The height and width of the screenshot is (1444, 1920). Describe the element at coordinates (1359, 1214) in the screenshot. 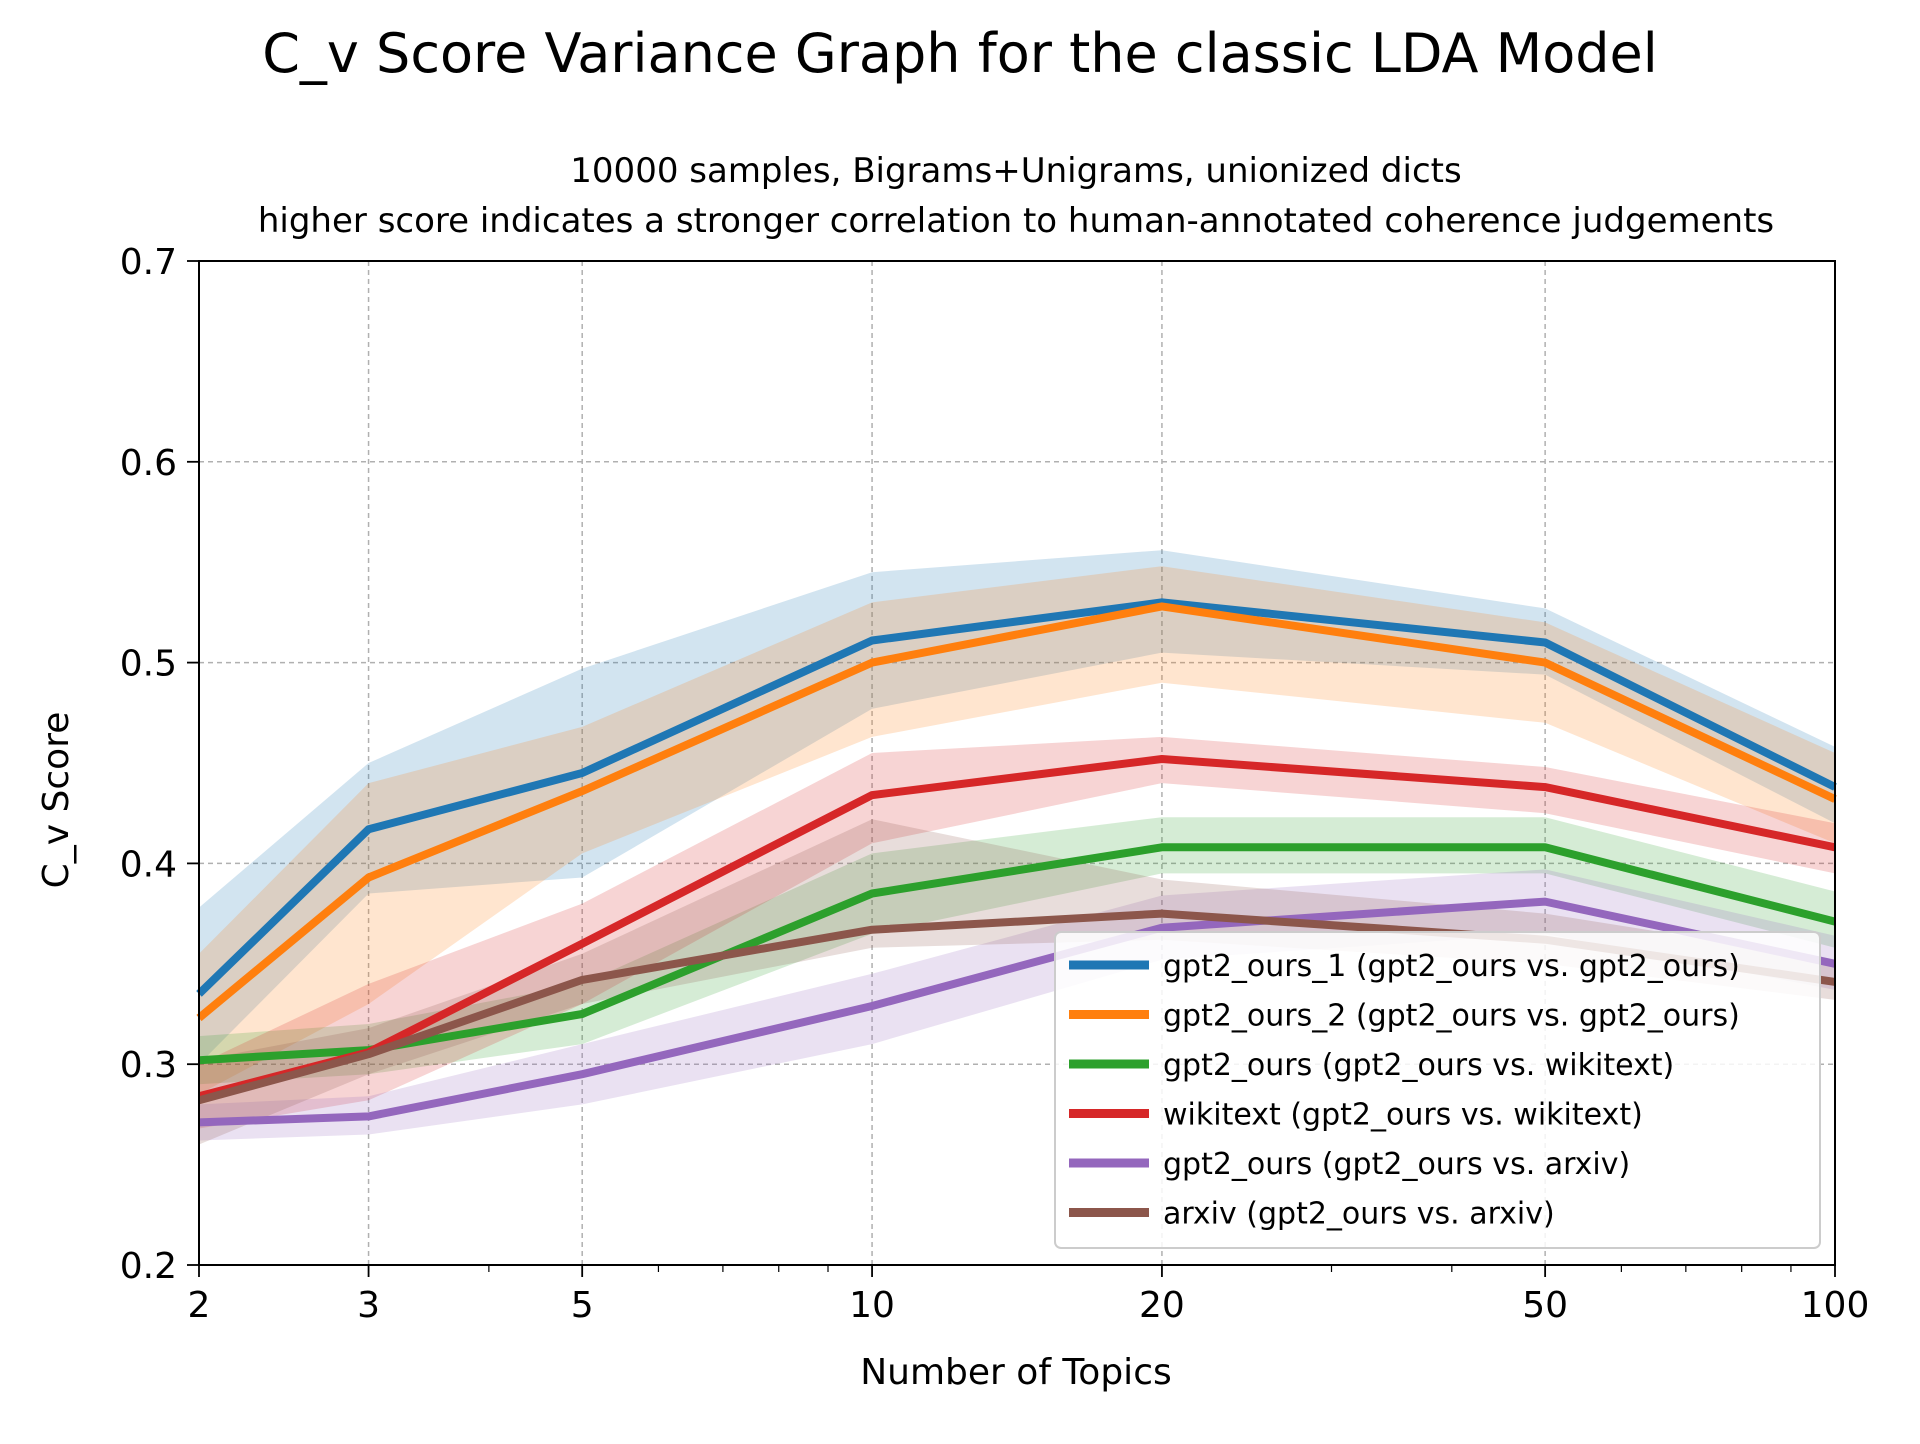

I see `legend-label: arxiv (gpt2_ours vs. arxiv)` at that location.